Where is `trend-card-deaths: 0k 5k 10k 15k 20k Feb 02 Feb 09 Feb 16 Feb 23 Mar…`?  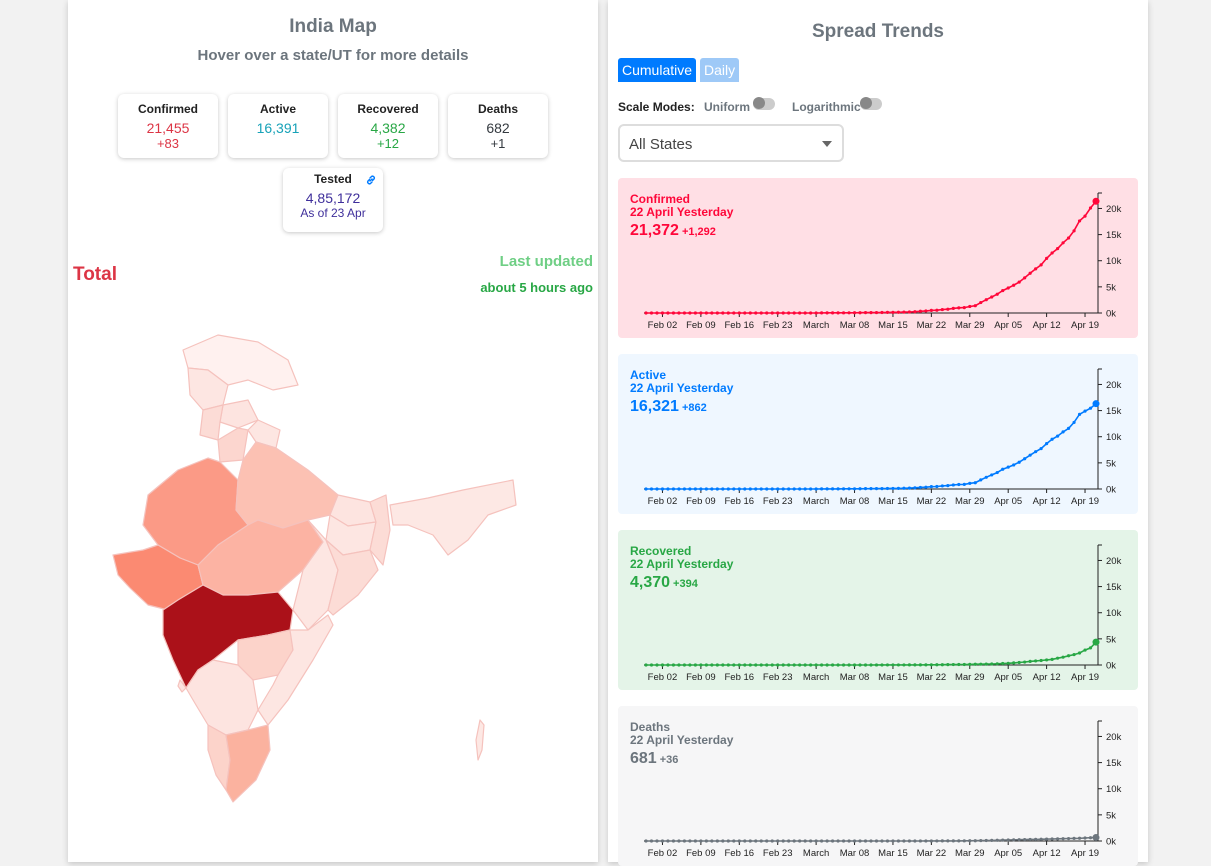 trend-card-deaths: 0k 5k 10k 15k 20k Feb 02 Feb 09 Feb 16 Feb 23 Mar… is located at coordinates (878, 786).